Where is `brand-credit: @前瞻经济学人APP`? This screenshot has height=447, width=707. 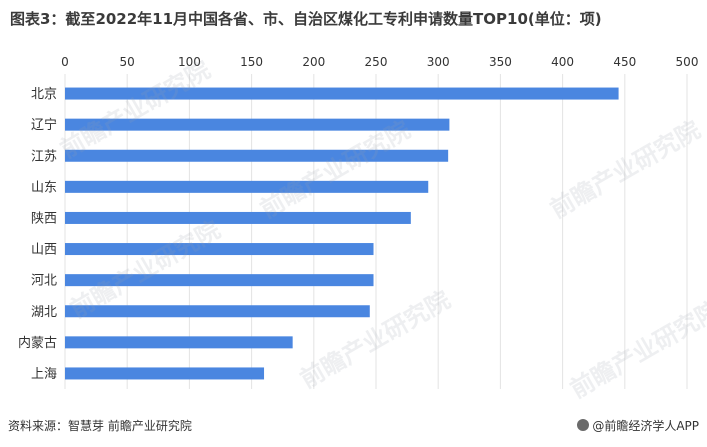 brand-credit: @前瞻经济学人APP is located at coordinates (638, 425).